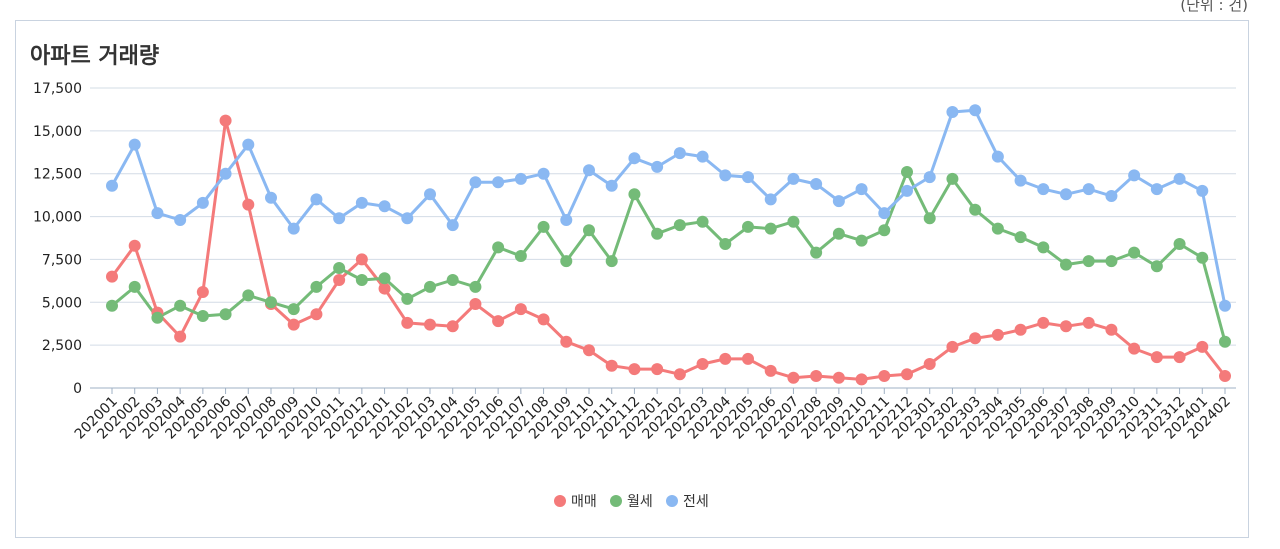 Image resolution: width=1280 pixels, height=549 pixels. I want to click on y-tick-label: 15,000, so click(57, 132).